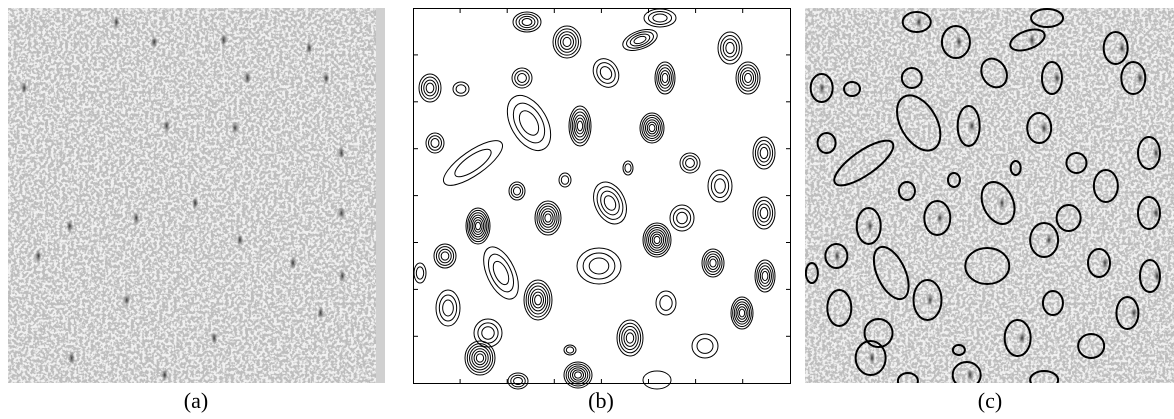 This screenshot has width=1174, height=419. Describe the element at coordinates (601, 400) in the screenshot. I see `panel-label: (b)` at that location.